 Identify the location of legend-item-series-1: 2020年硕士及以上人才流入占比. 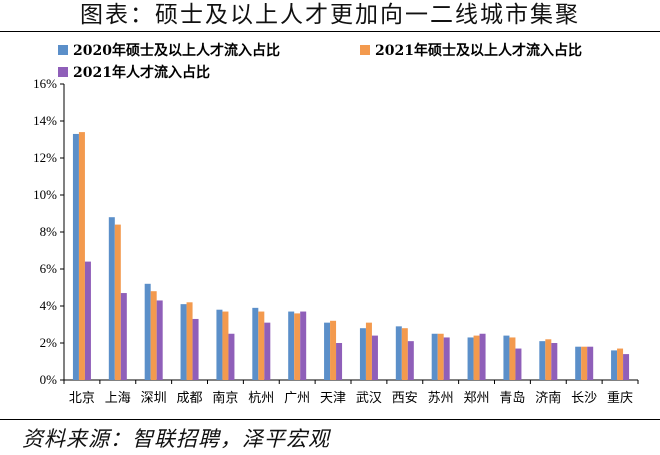
(169, 50).